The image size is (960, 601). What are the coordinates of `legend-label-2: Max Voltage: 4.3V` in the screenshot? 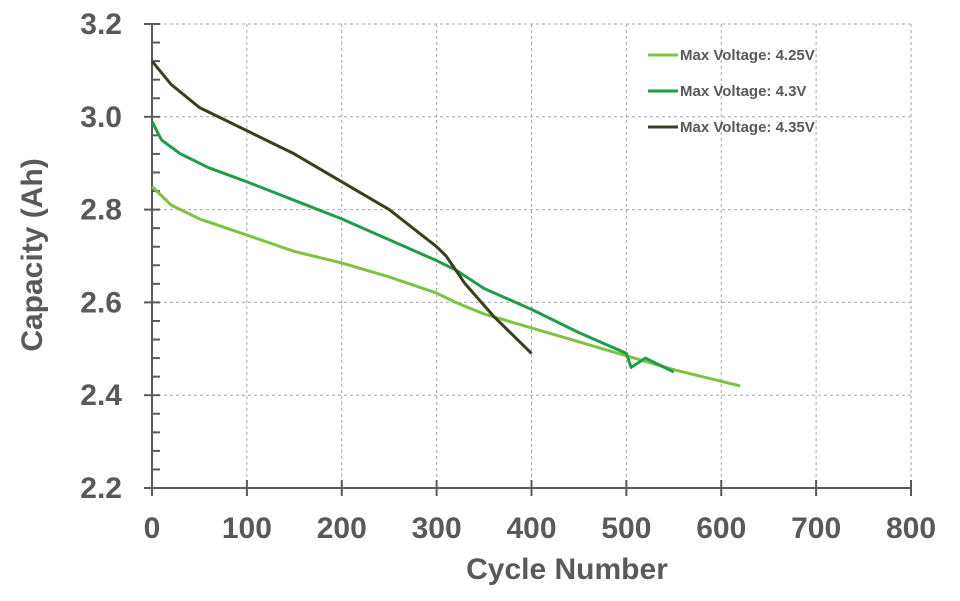 It's located at (743, 91).